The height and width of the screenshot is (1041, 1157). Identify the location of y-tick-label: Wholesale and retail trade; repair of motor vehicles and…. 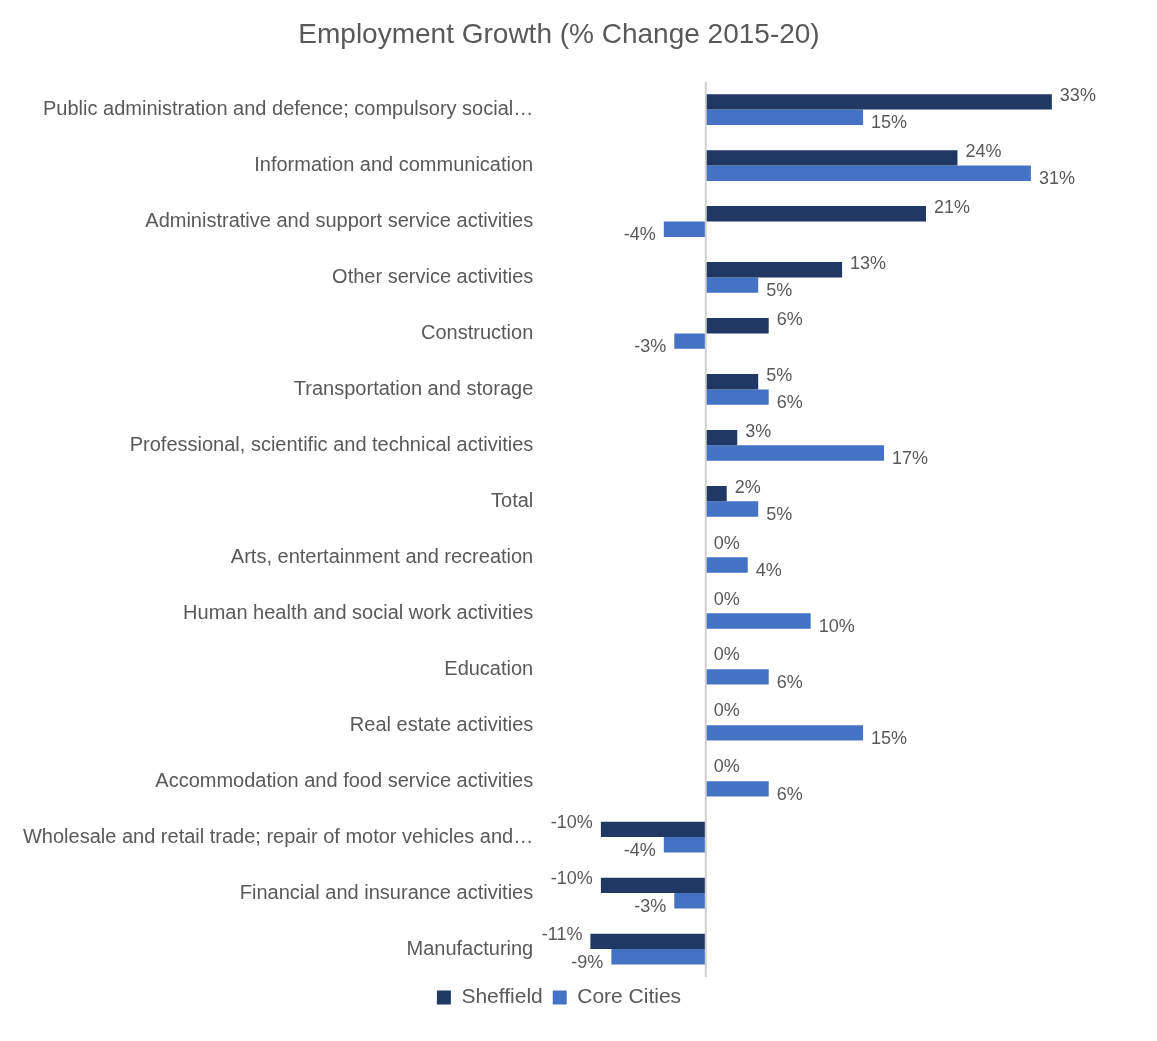
(278, 835).